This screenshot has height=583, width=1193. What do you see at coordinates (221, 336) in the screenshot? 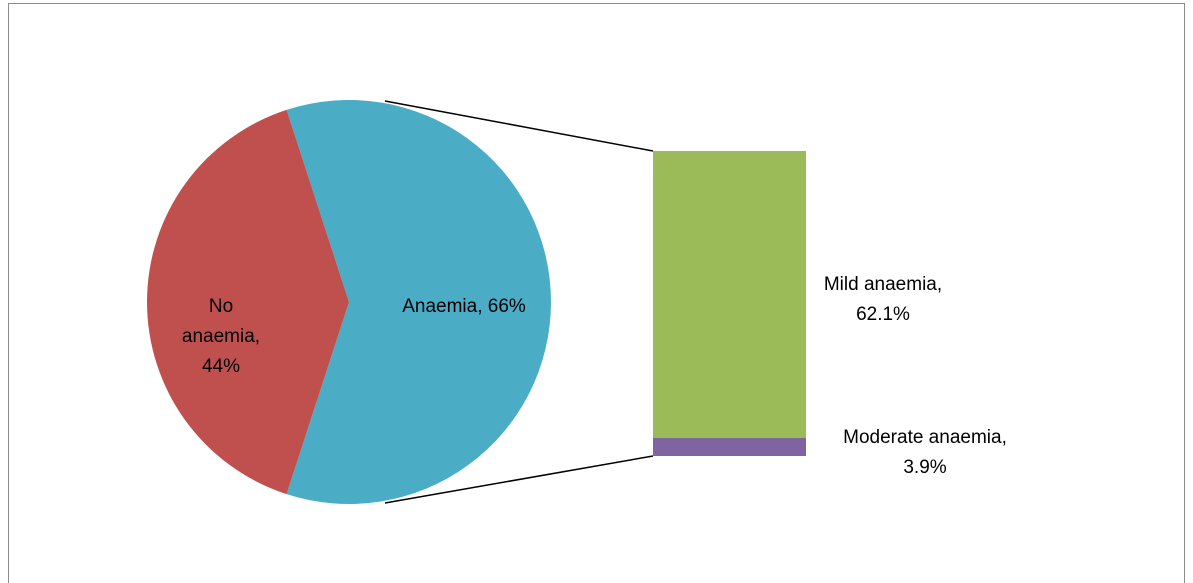
I see `pie-label-no-anaemia: No anaemia, 44%` at bounding box center [221, 336].